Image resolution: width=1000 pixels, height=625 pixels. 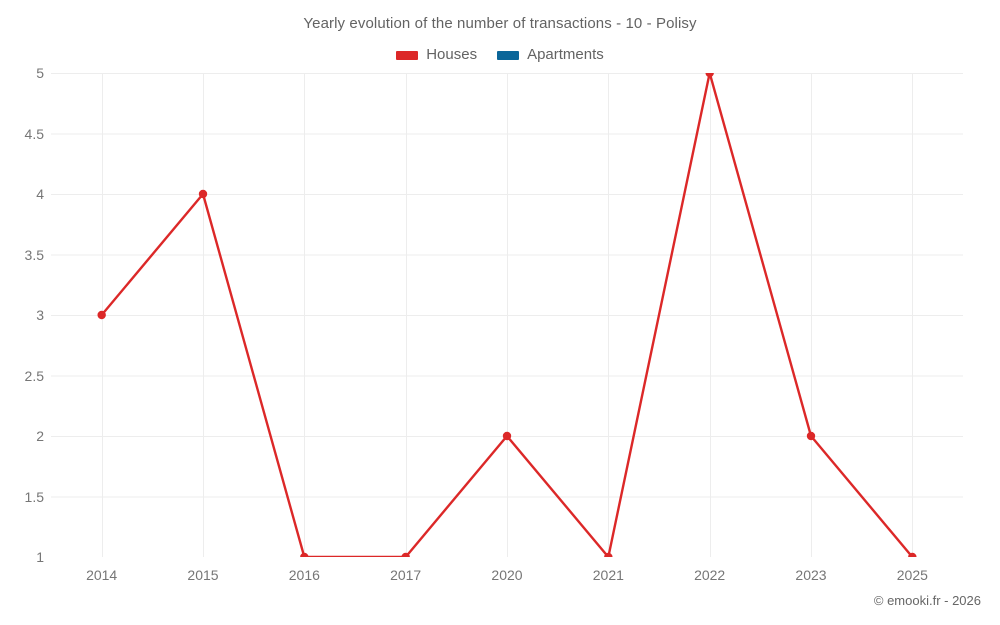 I want to click on x-axis-tick-labels: 2014 2015 2016 2017 2020 2021 2022 2023 2025, so click(x=507, y=576).